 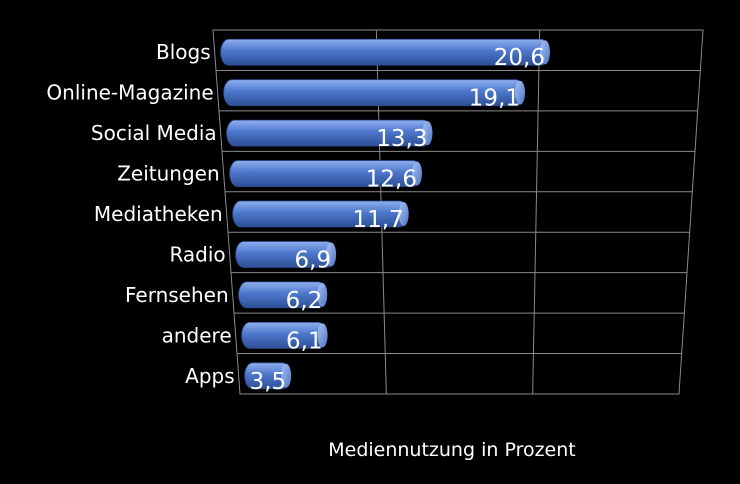 What do you see at coordinates (129, 93) in the screenshot?
I see `category-label: Online-Magazine` at bounding box center [129, 93].